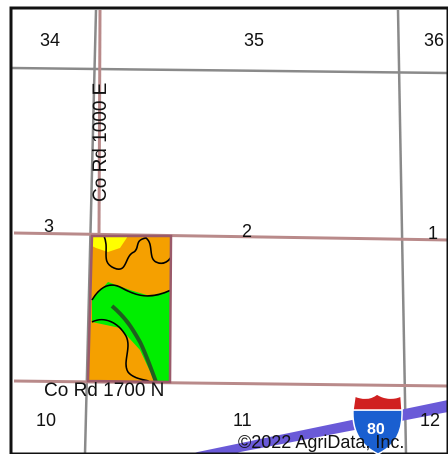 The height and width of the screenshot is (454, 448). What do you see at coordinates (104, 390) in the screenshot?
I see `road-label-co-rd-1700-n: Co Rd 1700 N` at bounding box center [104, 390].